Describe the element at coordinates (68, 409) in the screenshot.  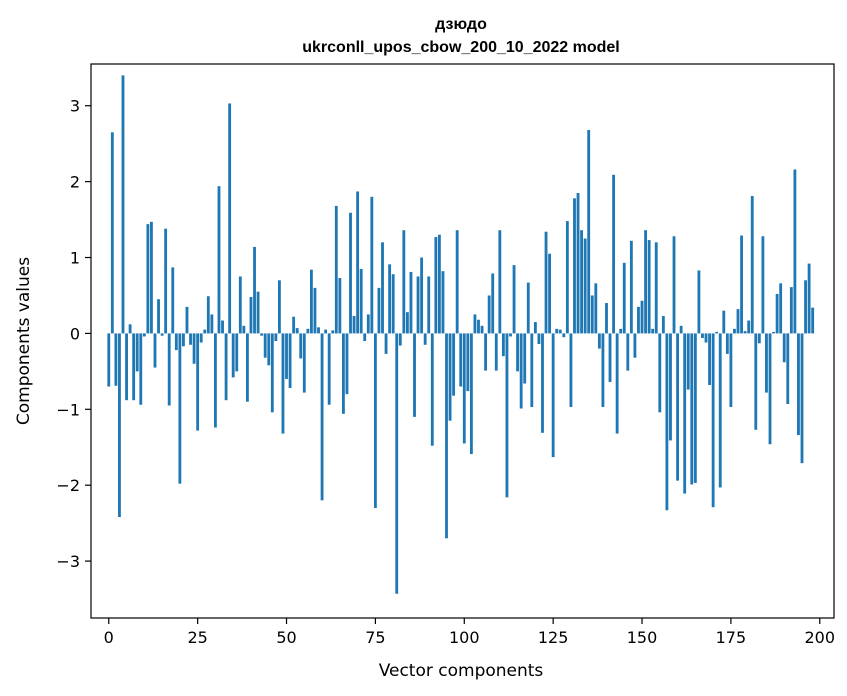
I see `y-tick-label: −1` at that location.